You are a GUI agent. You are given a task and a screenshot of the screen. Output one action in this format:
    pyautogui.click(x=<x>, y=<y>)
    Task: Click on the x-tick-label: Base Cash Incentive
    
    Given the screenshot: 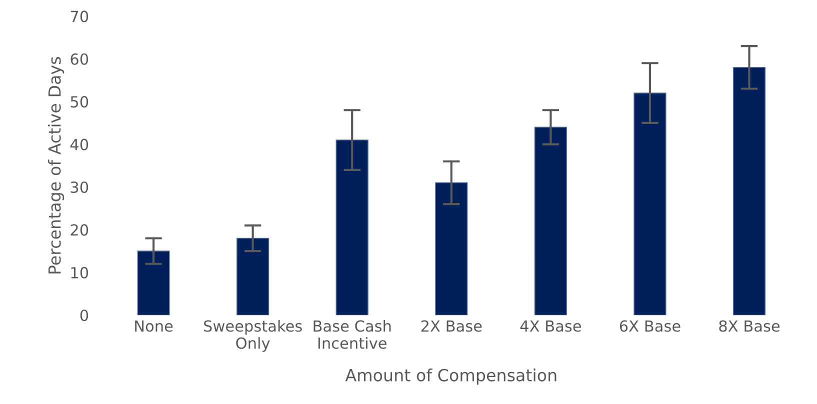 What is the action you would take?
    pyautogui.click(x=352, y=334)
    